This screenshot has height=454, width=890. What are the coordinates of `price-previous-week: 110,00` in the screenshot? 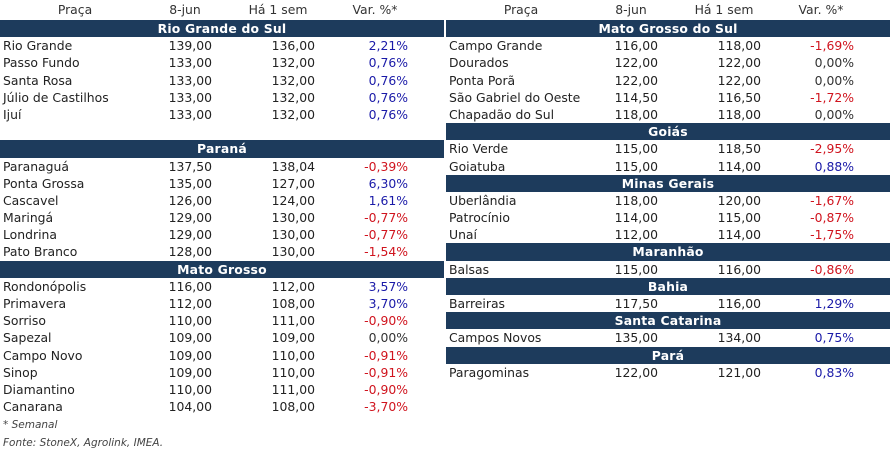 It's located at (293, 372).